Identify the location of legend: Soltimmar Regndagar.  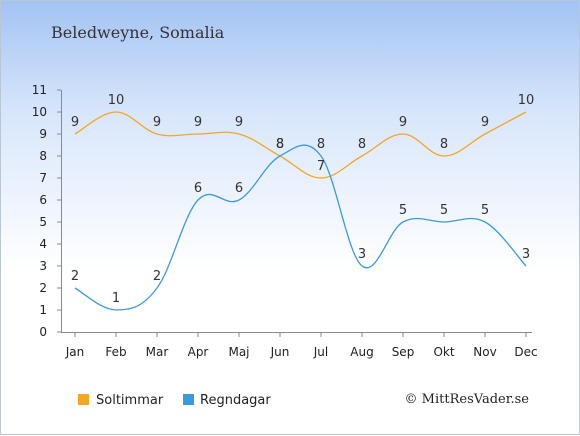
(174, 400).